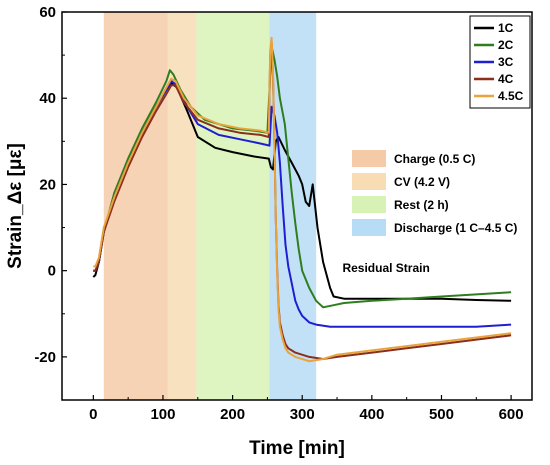  What do you see at coordinates (297, 448) in the screenshot?
I see `x-axis-title: Time [min]` at bounding box center [297, 448].